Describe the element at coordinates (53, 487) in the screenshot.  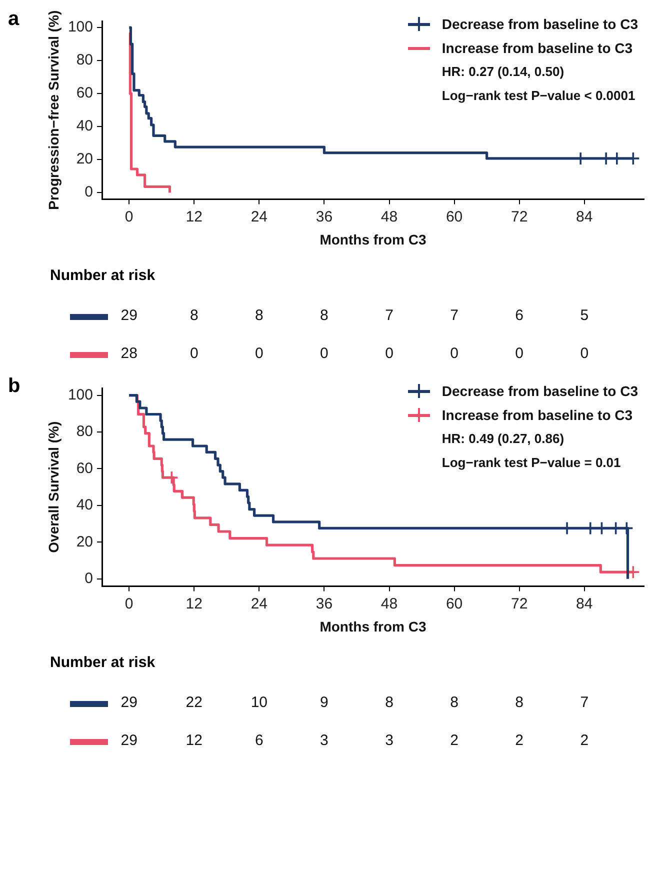
I see `y-axis-title: Overall Survival (%)` at that location.